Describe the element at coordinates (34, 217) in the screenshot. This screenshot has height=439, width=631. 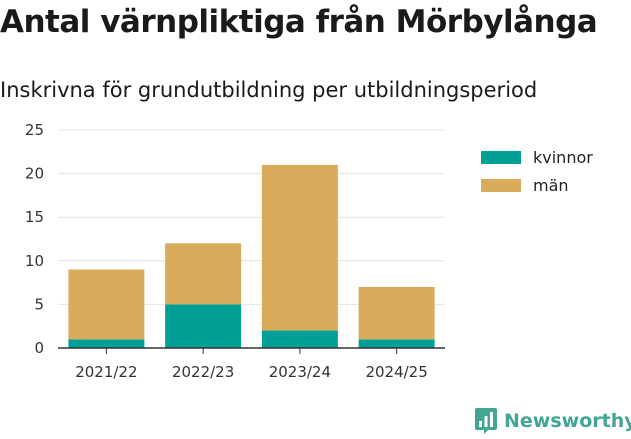
I see `y-tick-label: 15` at that location.